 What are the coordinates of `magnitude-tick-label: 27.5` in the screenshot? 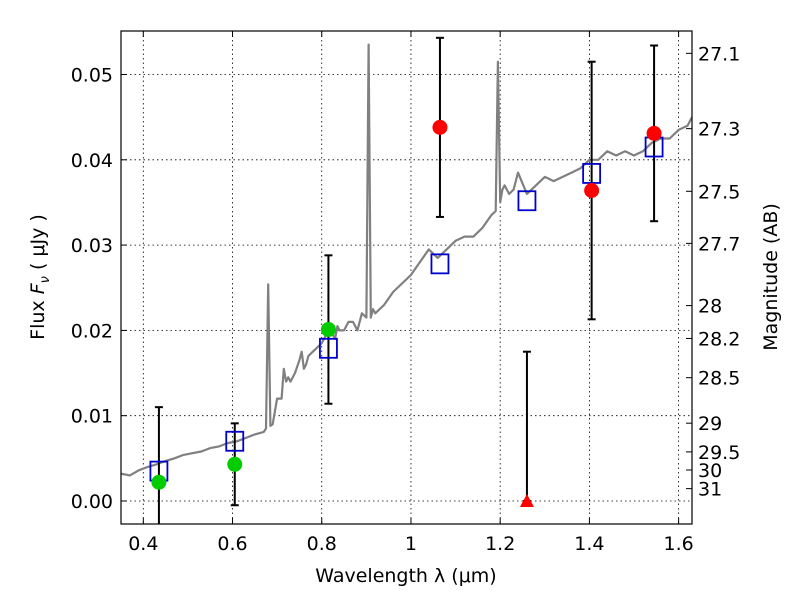 It's located at (719, 192).